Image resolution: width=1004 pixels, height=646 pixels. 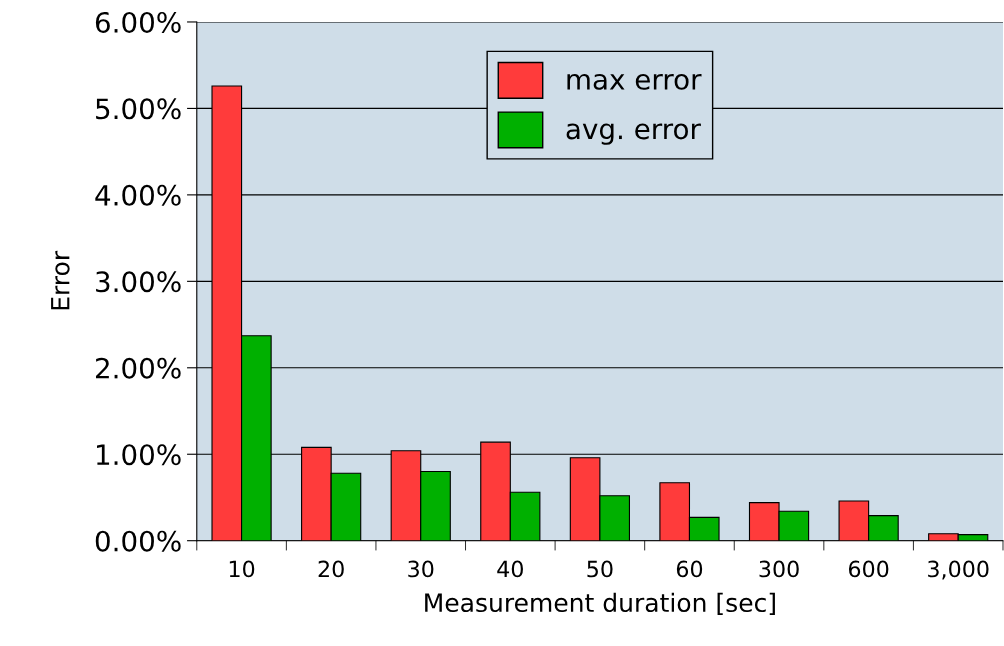 I want to click on legend-label: max error, so click(x=634, y=81).